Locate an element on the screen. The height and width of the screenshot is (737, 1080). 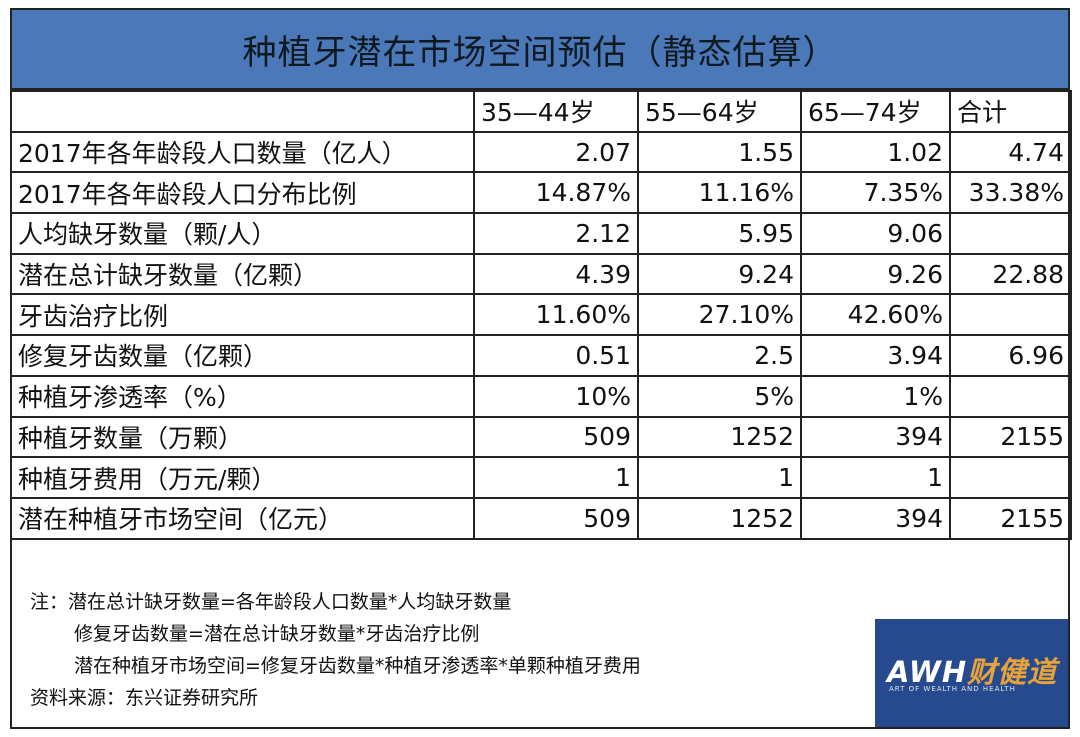
row-label: 潜在总计缺牙数量（亿颗） is located at coordinates (242, 274).